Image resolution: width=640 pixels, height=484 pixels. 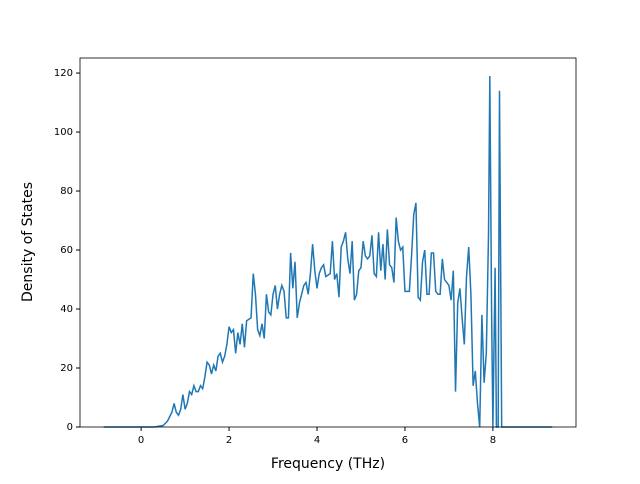 I want to click on y-tick-label: 100, so click(x=63, y=132).